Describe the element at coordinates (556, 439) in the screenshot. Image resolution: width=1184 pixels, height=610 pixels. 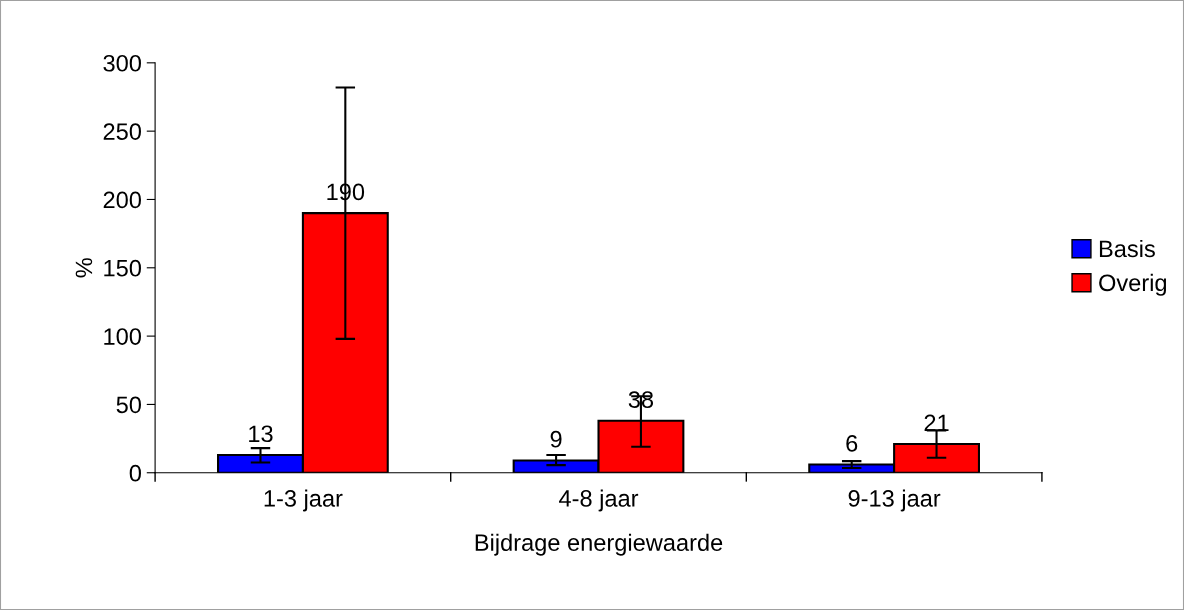
I see `data-label: 9` at that location.